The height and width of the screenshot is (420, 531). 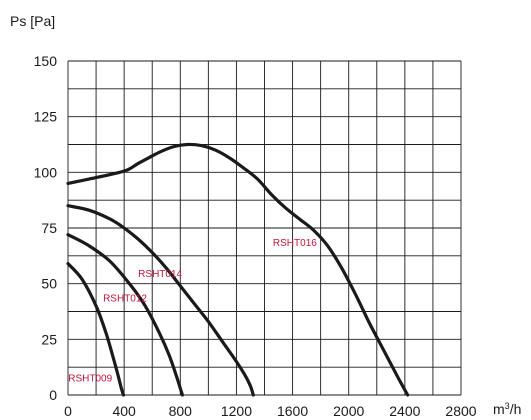 I want to click on x-tick-label: 1600, so click(x=292, y=411).